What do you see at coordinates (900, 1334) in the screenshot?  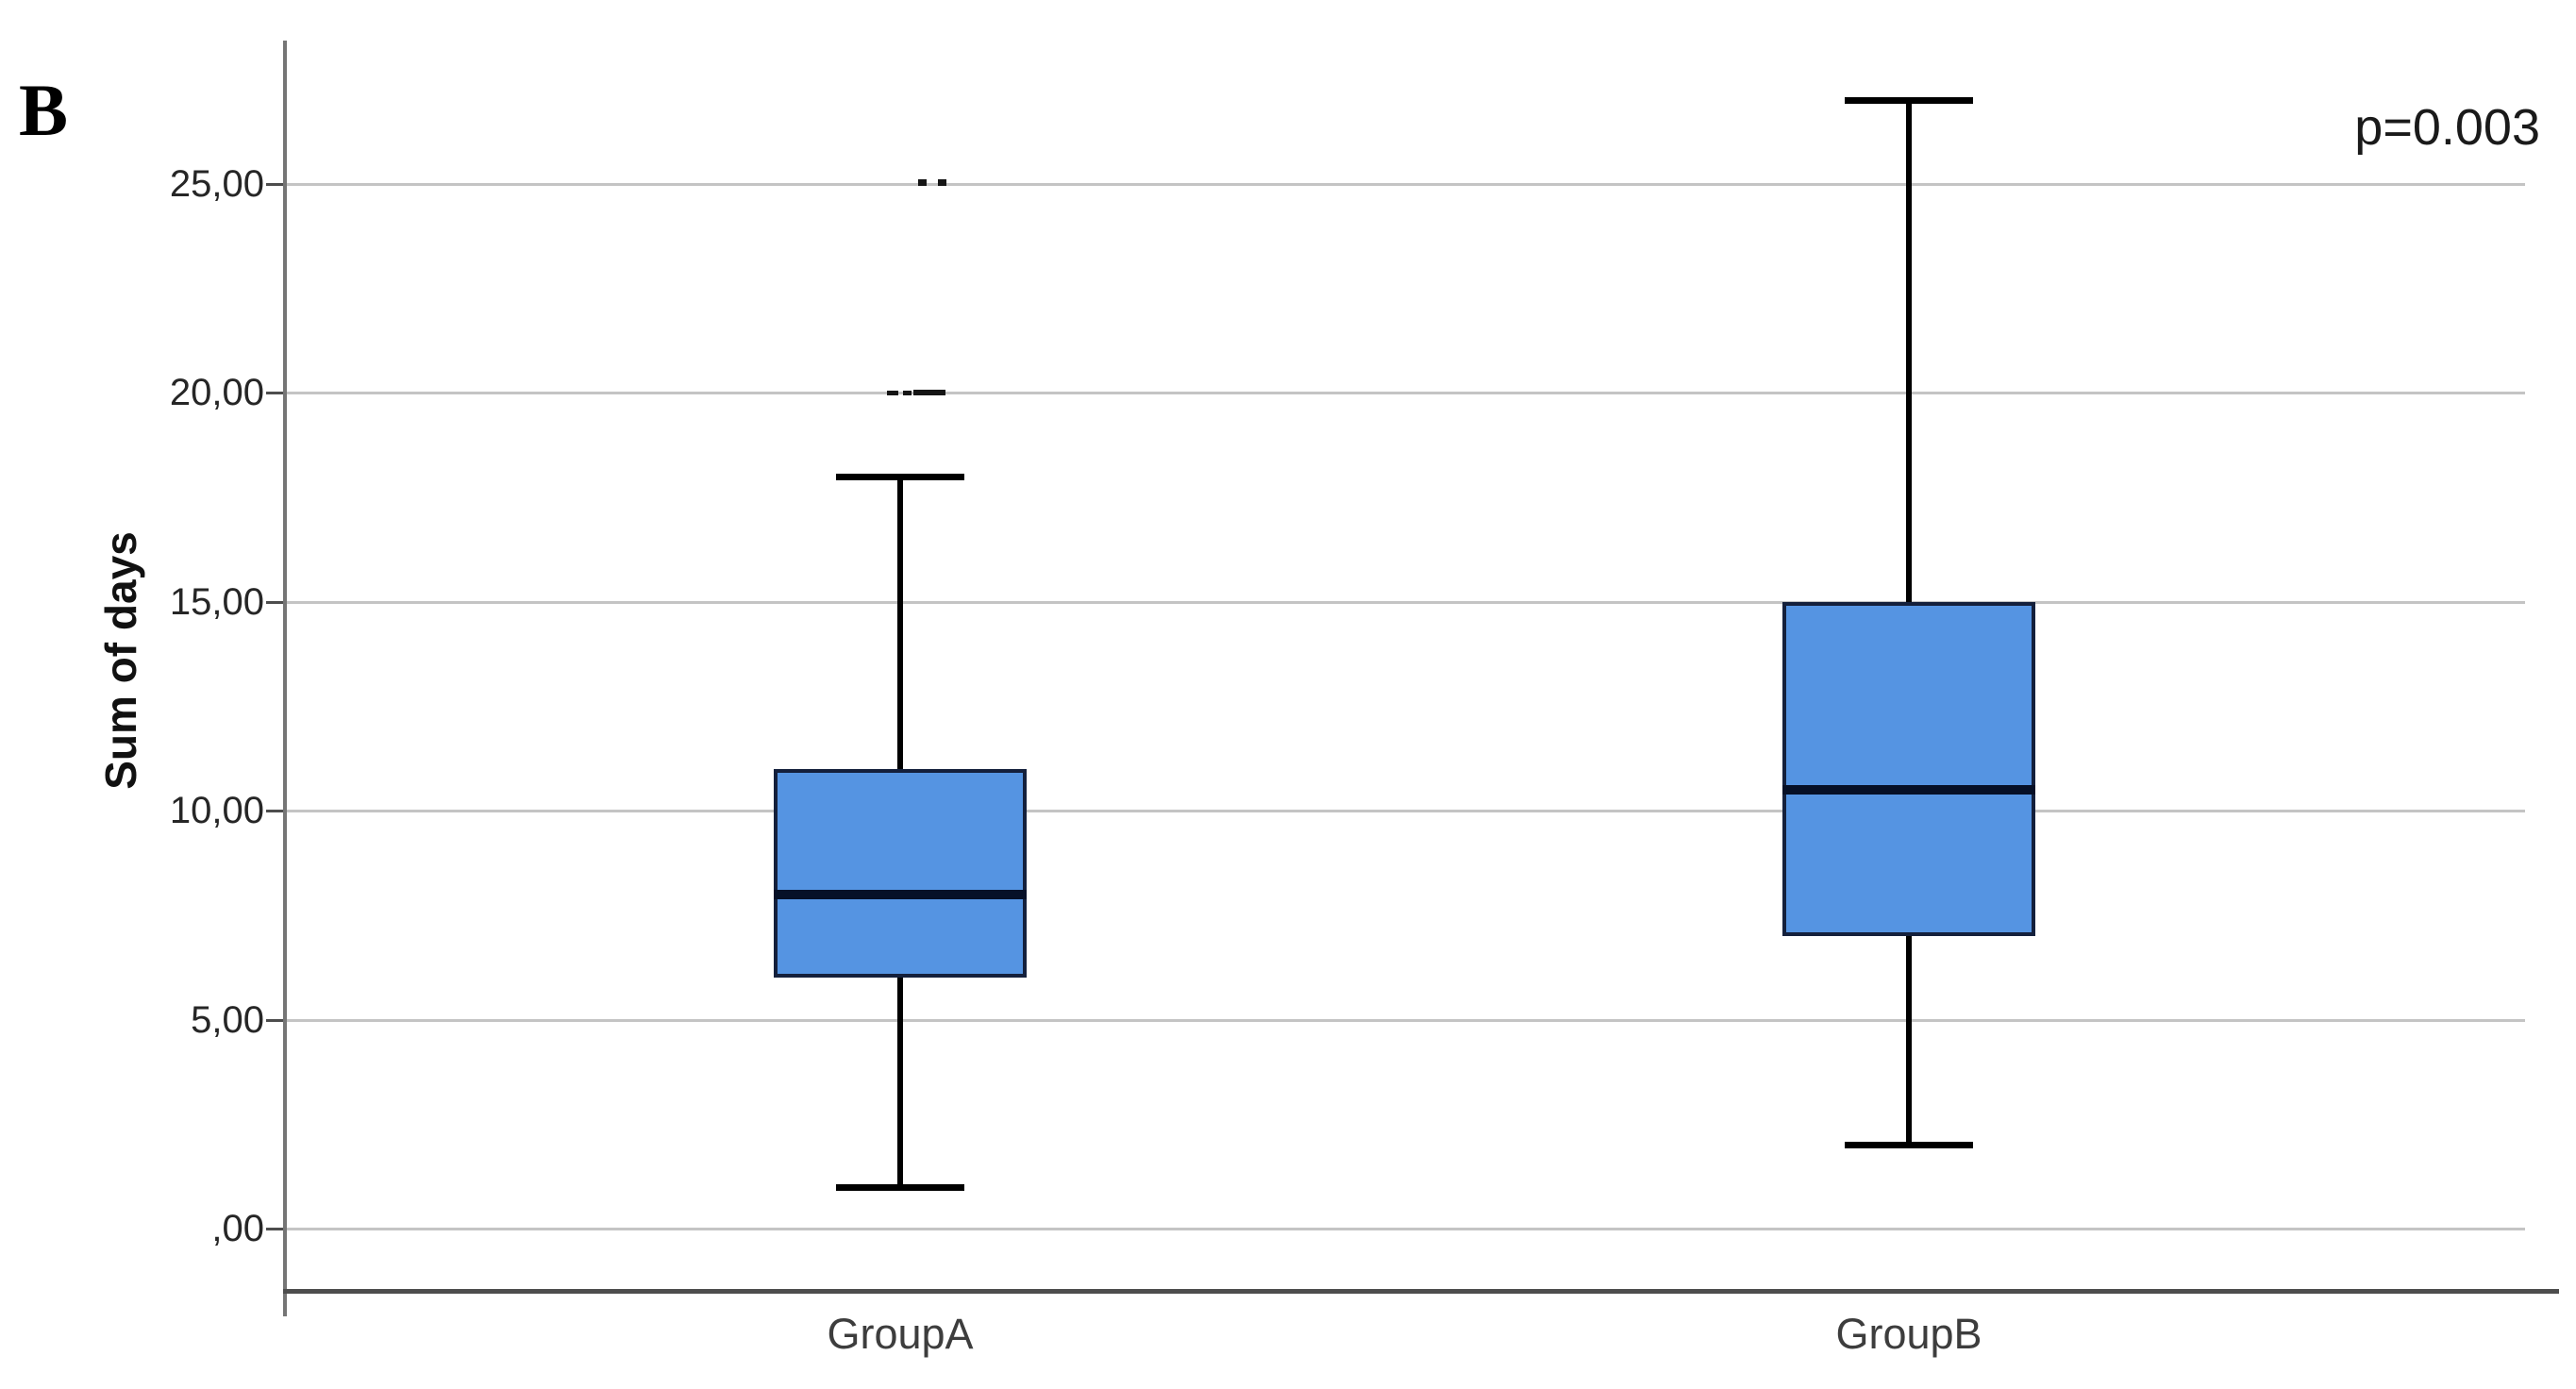 I see `category-label-groupa: GroupA` at bounding box center [900, 1334].